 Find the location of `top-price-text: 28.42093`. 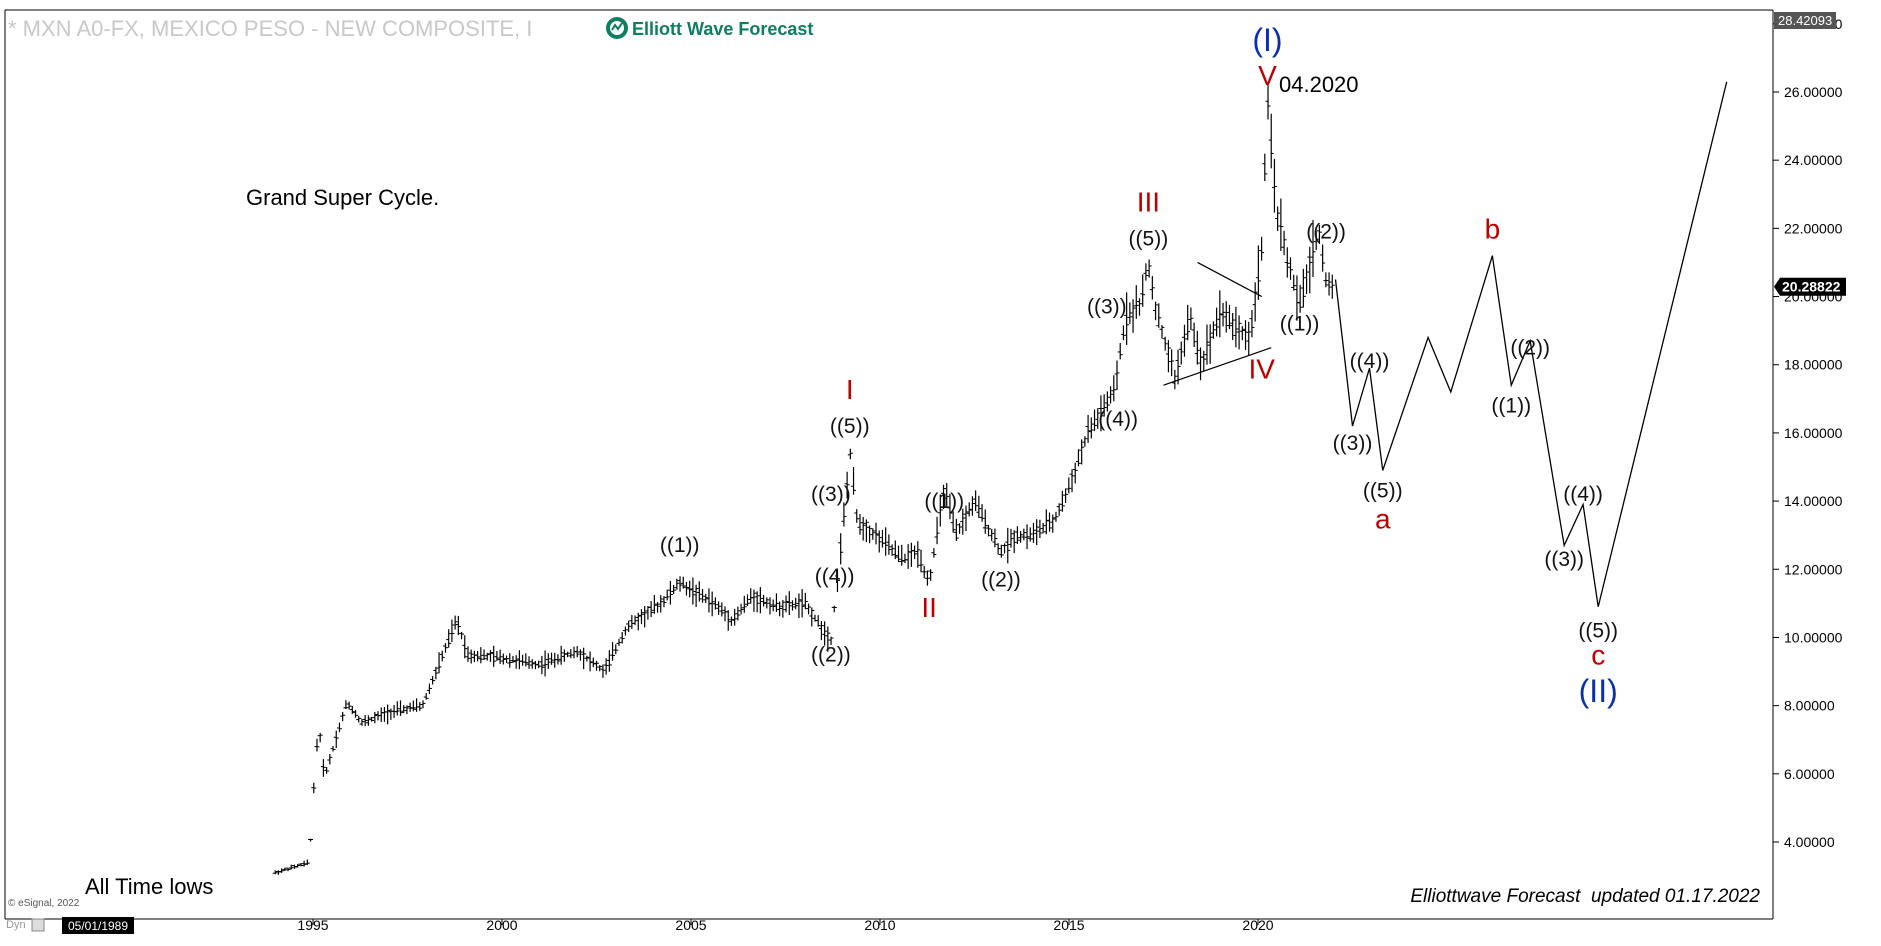

top-price-text: 28.42093 is located at coordinates (1805, 20).